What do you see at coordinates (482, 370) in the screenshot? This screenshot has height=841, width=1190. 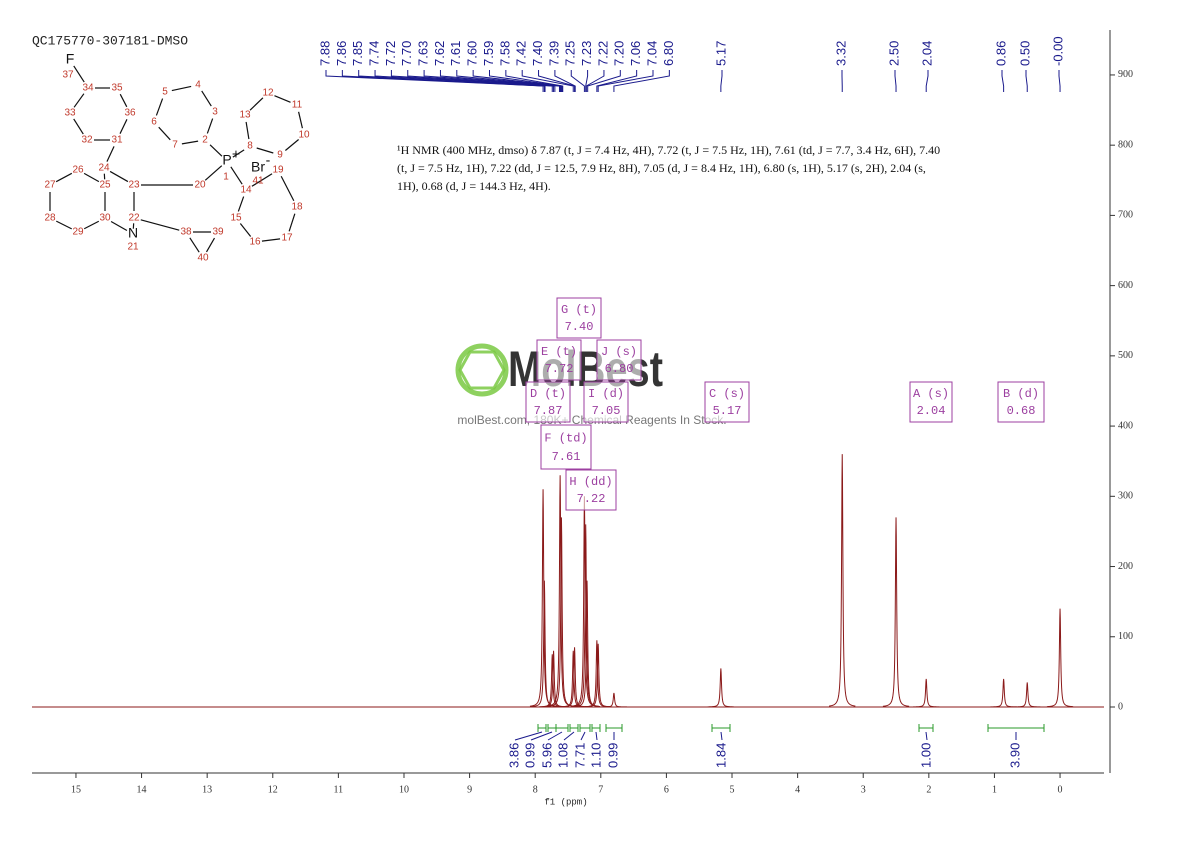 I see `watermark-logo-ring` at bounding box center [482, 370].